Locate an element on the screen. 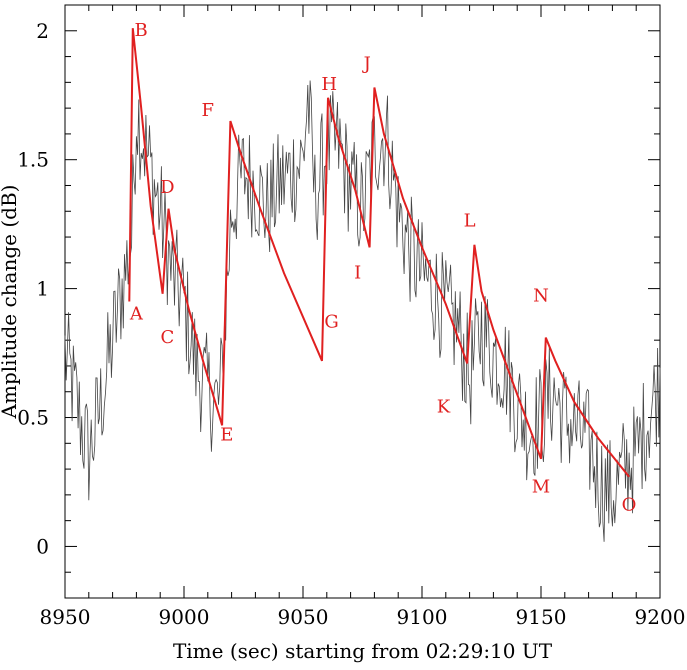 Image resolution: width=687 pixels, height=670 pixels. point-label-M: M is located at coordinates (541, 486).